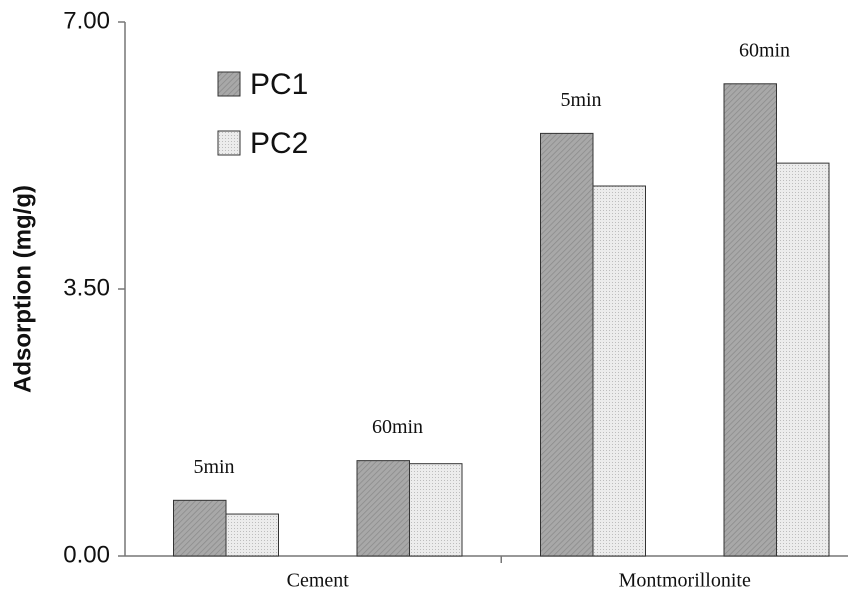  What do you see at coordinates (22, 289) in the screenshot?
I see `y-axis-label: Adsorption (mg/g)` at bounding box center [22, 289].